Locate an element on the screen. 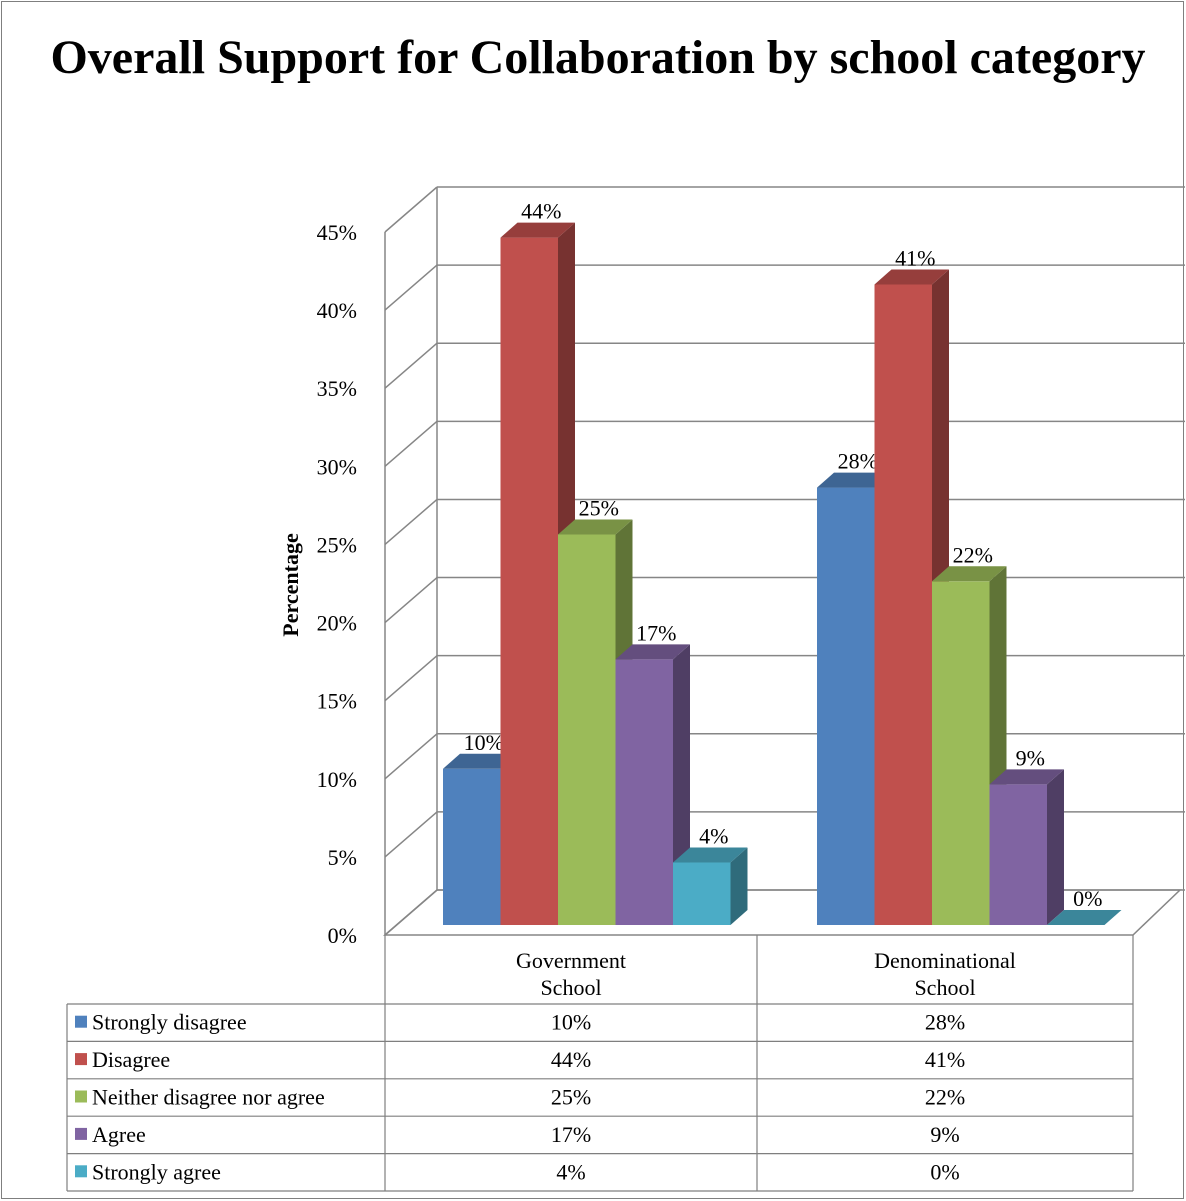 Image resolution: width=1186 pixels, height=1201 pixels. table-value: 0% is located at coordinates (944, 1171).